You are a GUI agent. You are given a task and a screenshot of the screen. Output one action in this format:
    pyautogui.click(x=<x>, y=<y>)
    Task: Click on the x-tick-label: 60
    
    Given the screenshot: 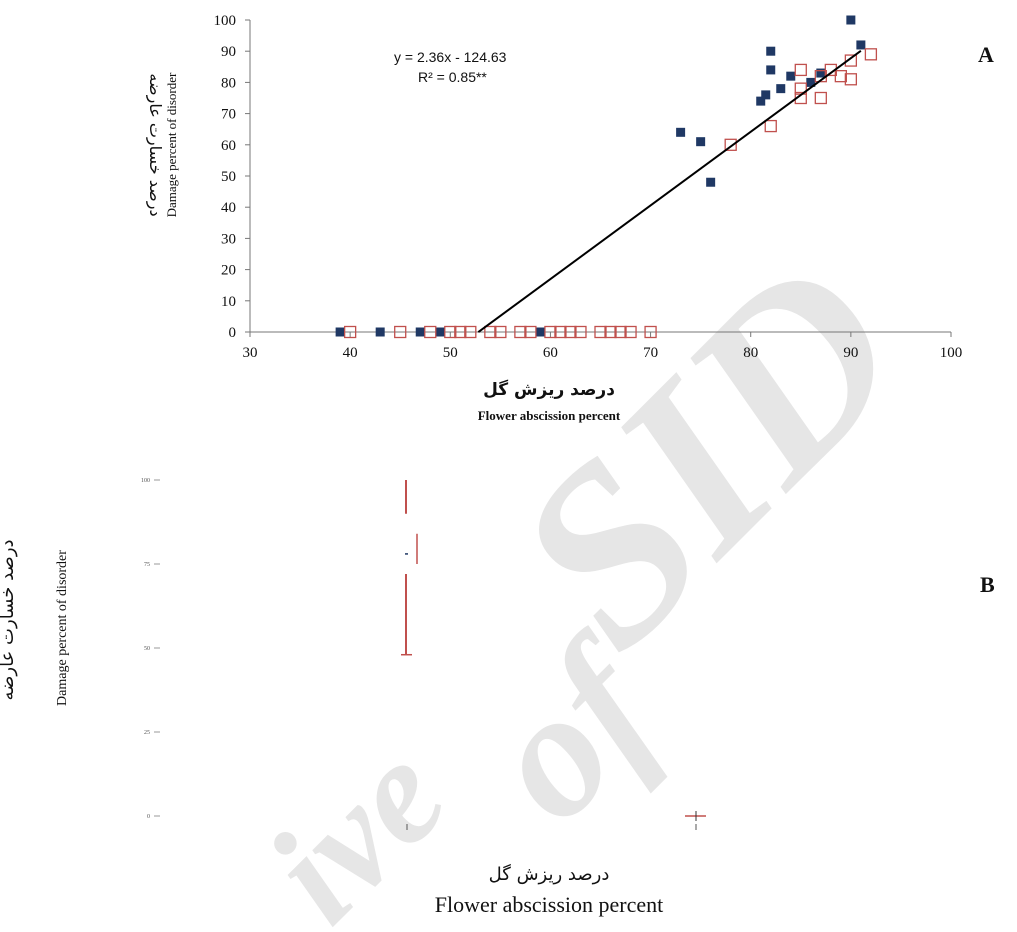 What is the action you would take?
    pyautogui.click(x=550, y=353)
    